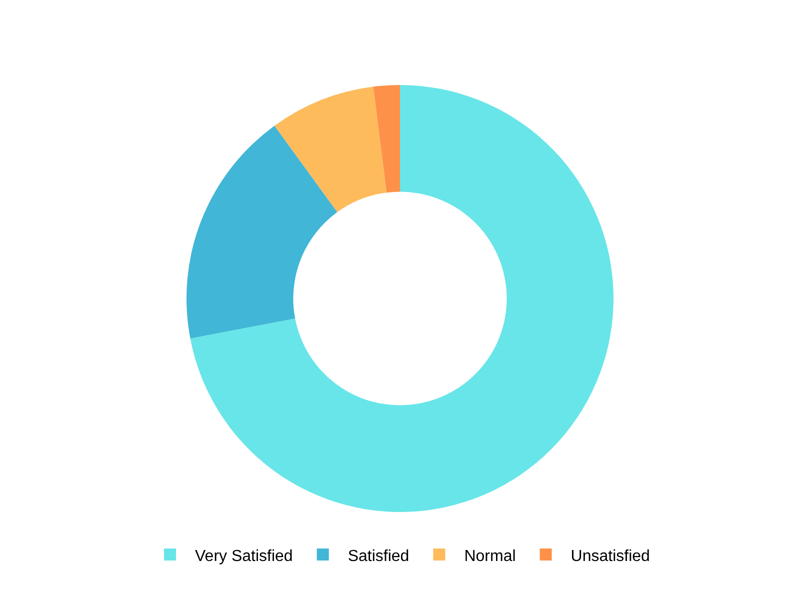  Describe the element at coordinates (610, 556) in the screenshot. I see `legend-label: Unsatisfied` at that location.